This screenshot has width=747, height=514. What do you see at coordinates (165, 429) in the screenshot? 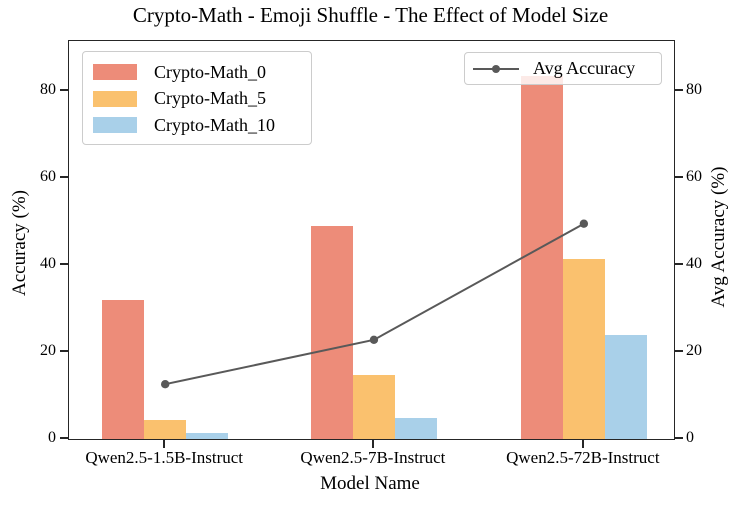
I see `bar-Crypto-Math_5-Qwen2.5-1.5B-Instruct` at bounding box center [165, 429].